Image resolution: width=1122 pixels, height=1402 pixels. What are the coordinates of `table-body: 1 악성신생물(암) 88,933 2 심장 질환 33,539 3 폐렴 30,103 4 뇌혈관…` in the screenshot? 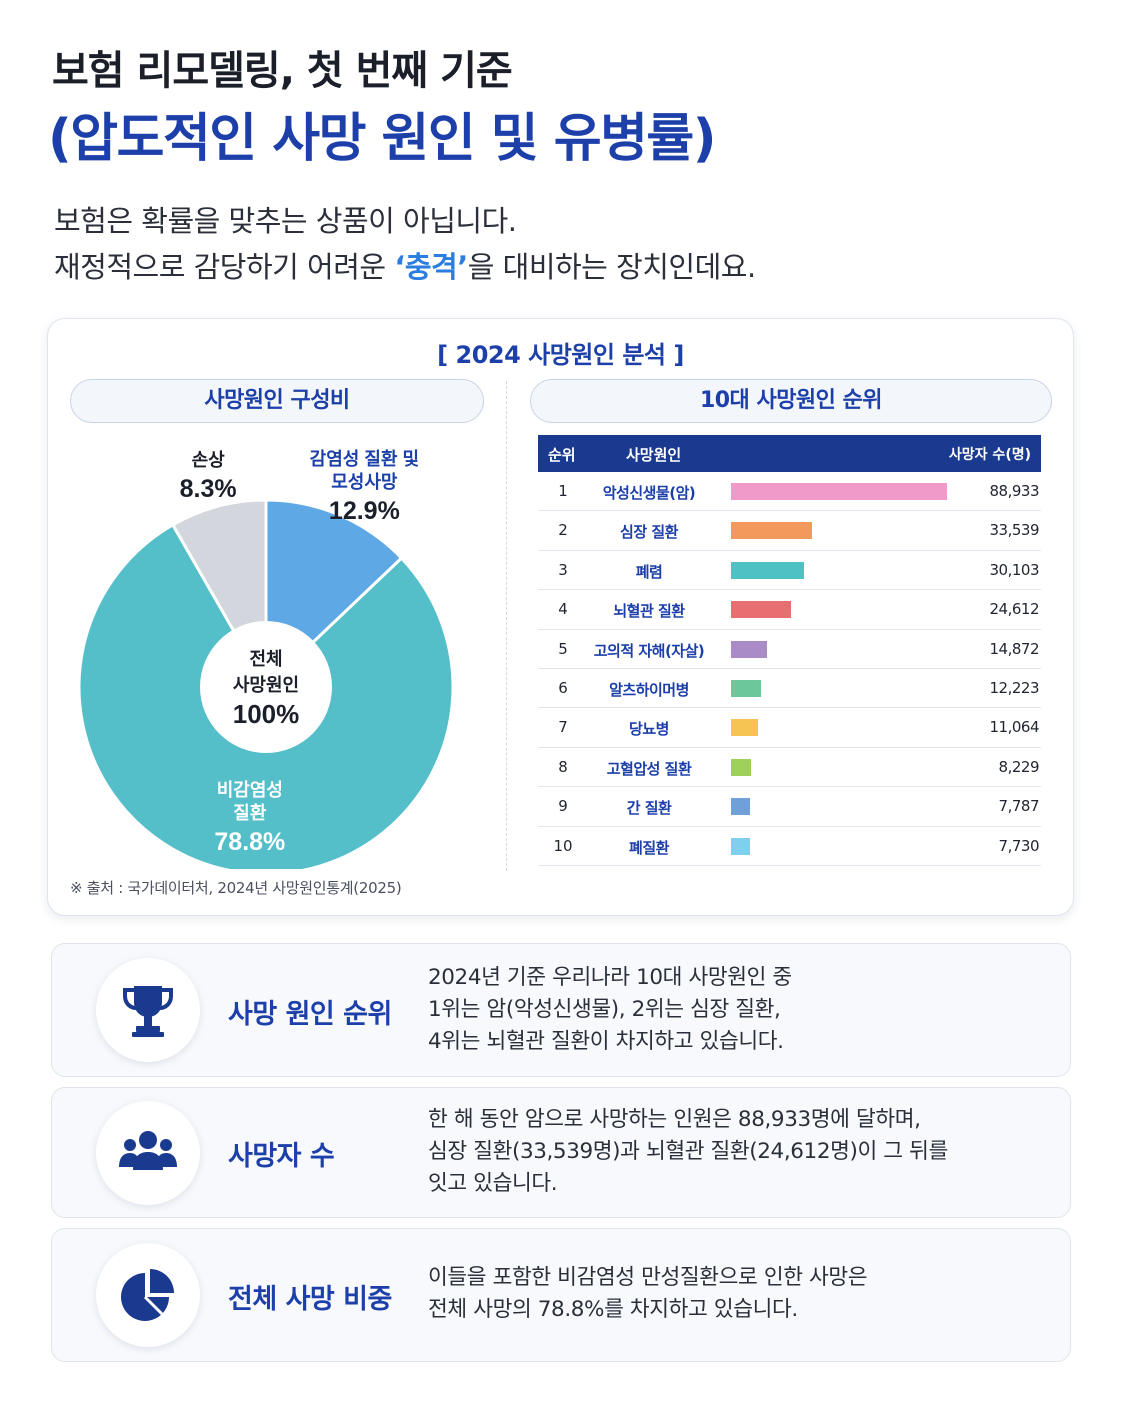 It's located at (789, 669).